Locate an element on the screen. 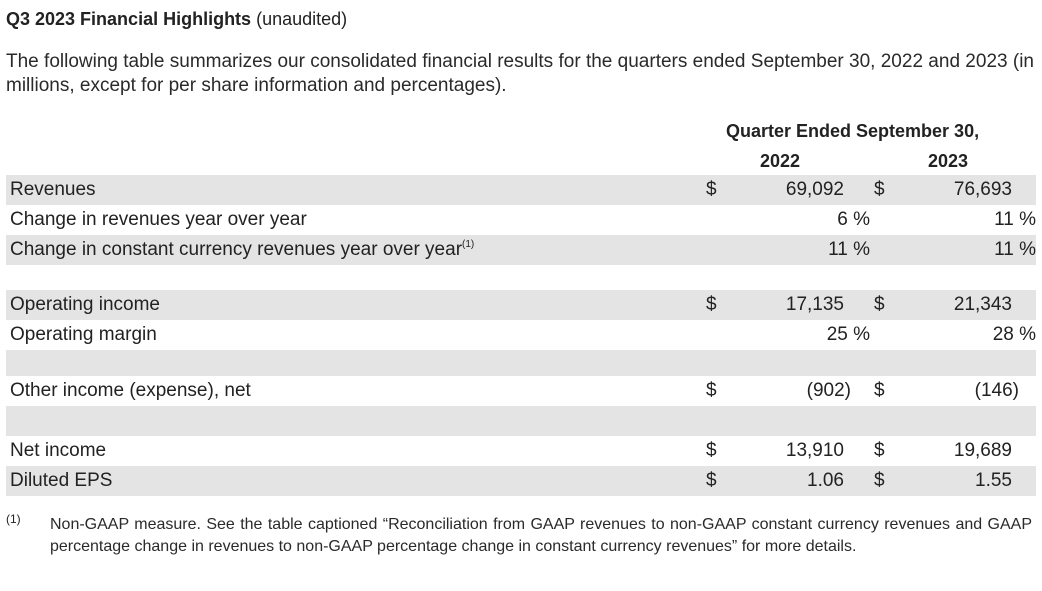  footnote-marker: (1) is located at coordinates (13, 519).